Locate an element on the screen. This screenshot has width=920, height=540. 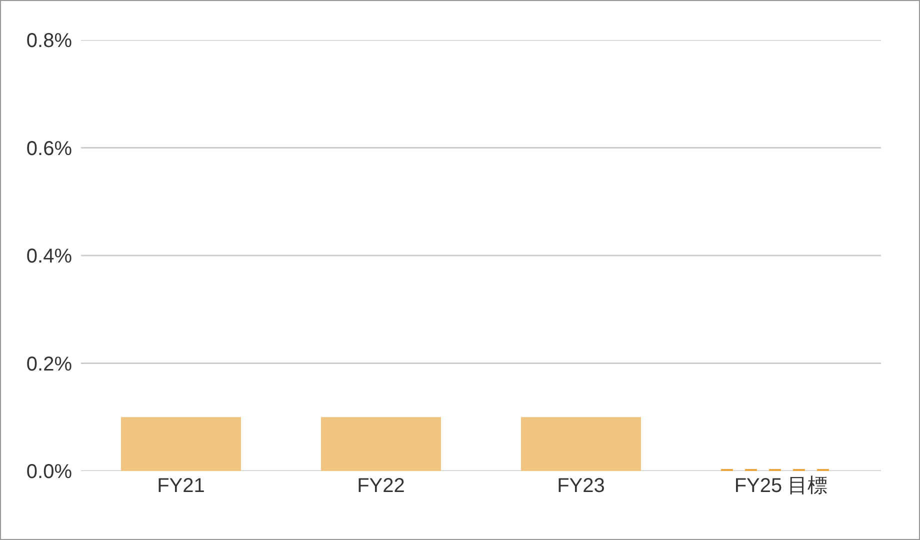
y-tick-label: 0.4% is located at coordinates (49, 257).